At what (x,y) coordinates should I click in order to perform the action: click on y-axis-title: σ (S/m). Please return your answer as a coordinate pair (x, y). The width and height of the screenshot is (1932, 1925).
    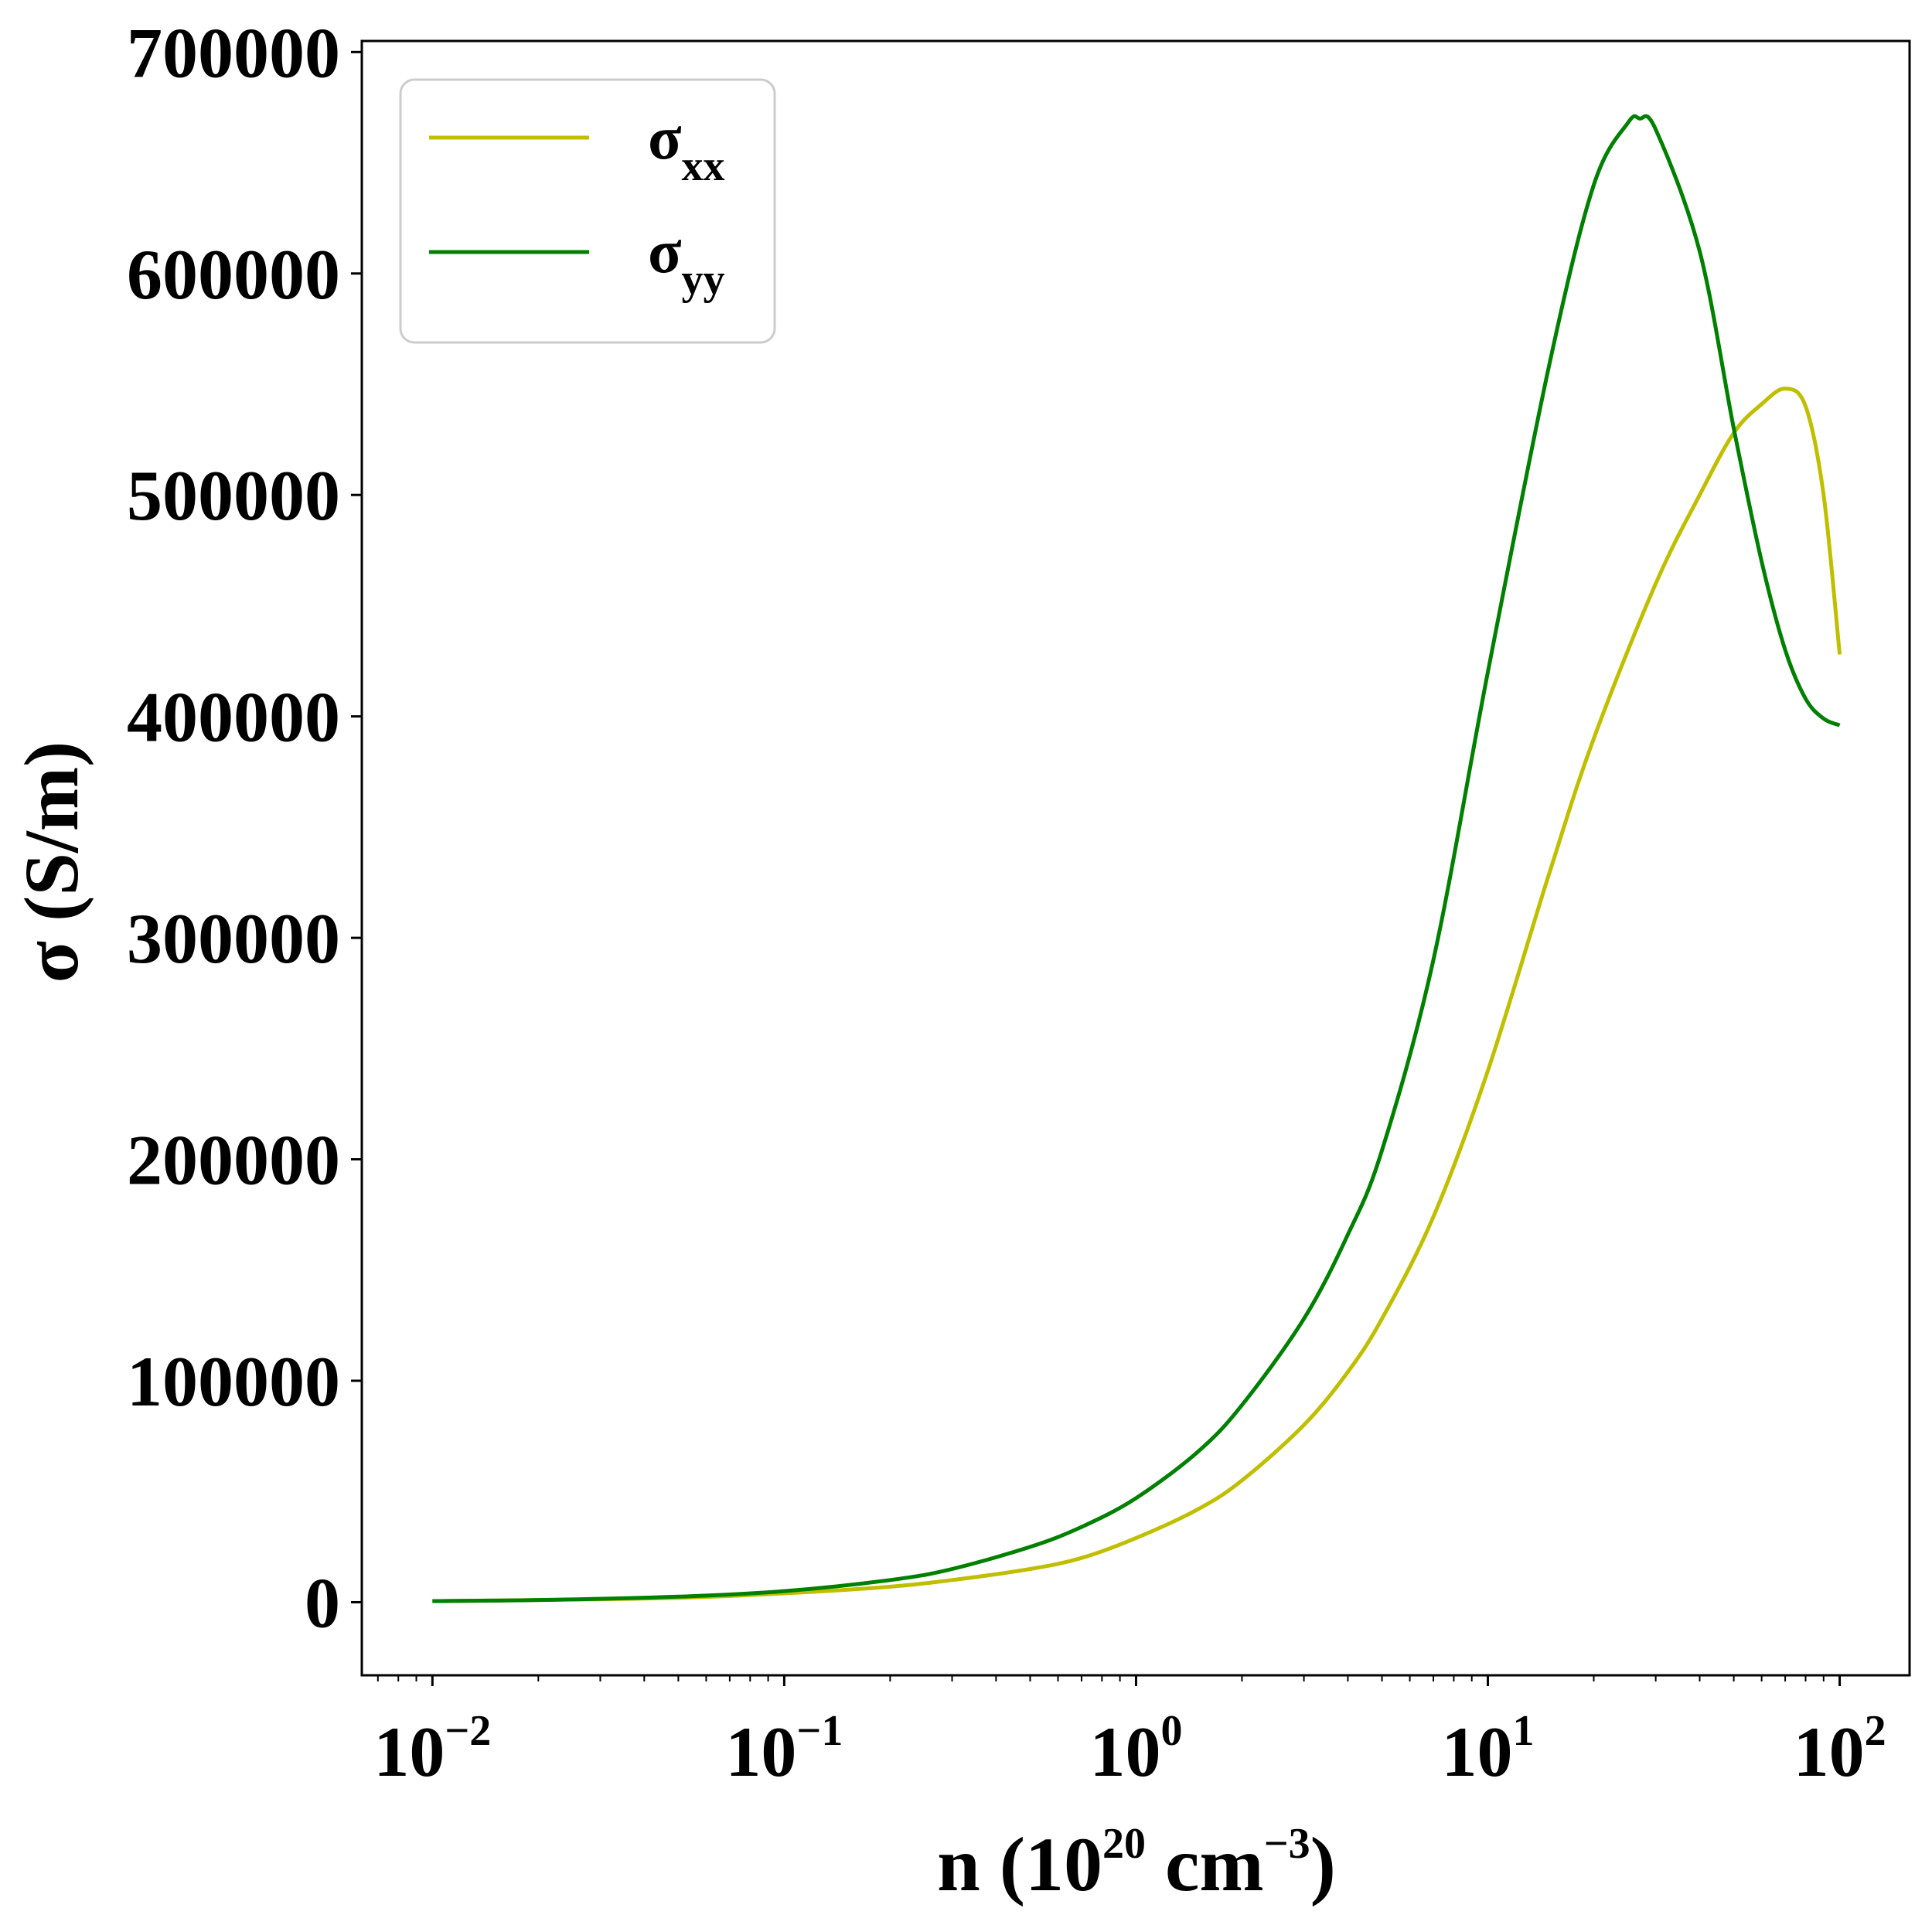
    Looking at the image, I should click on (51, 862).